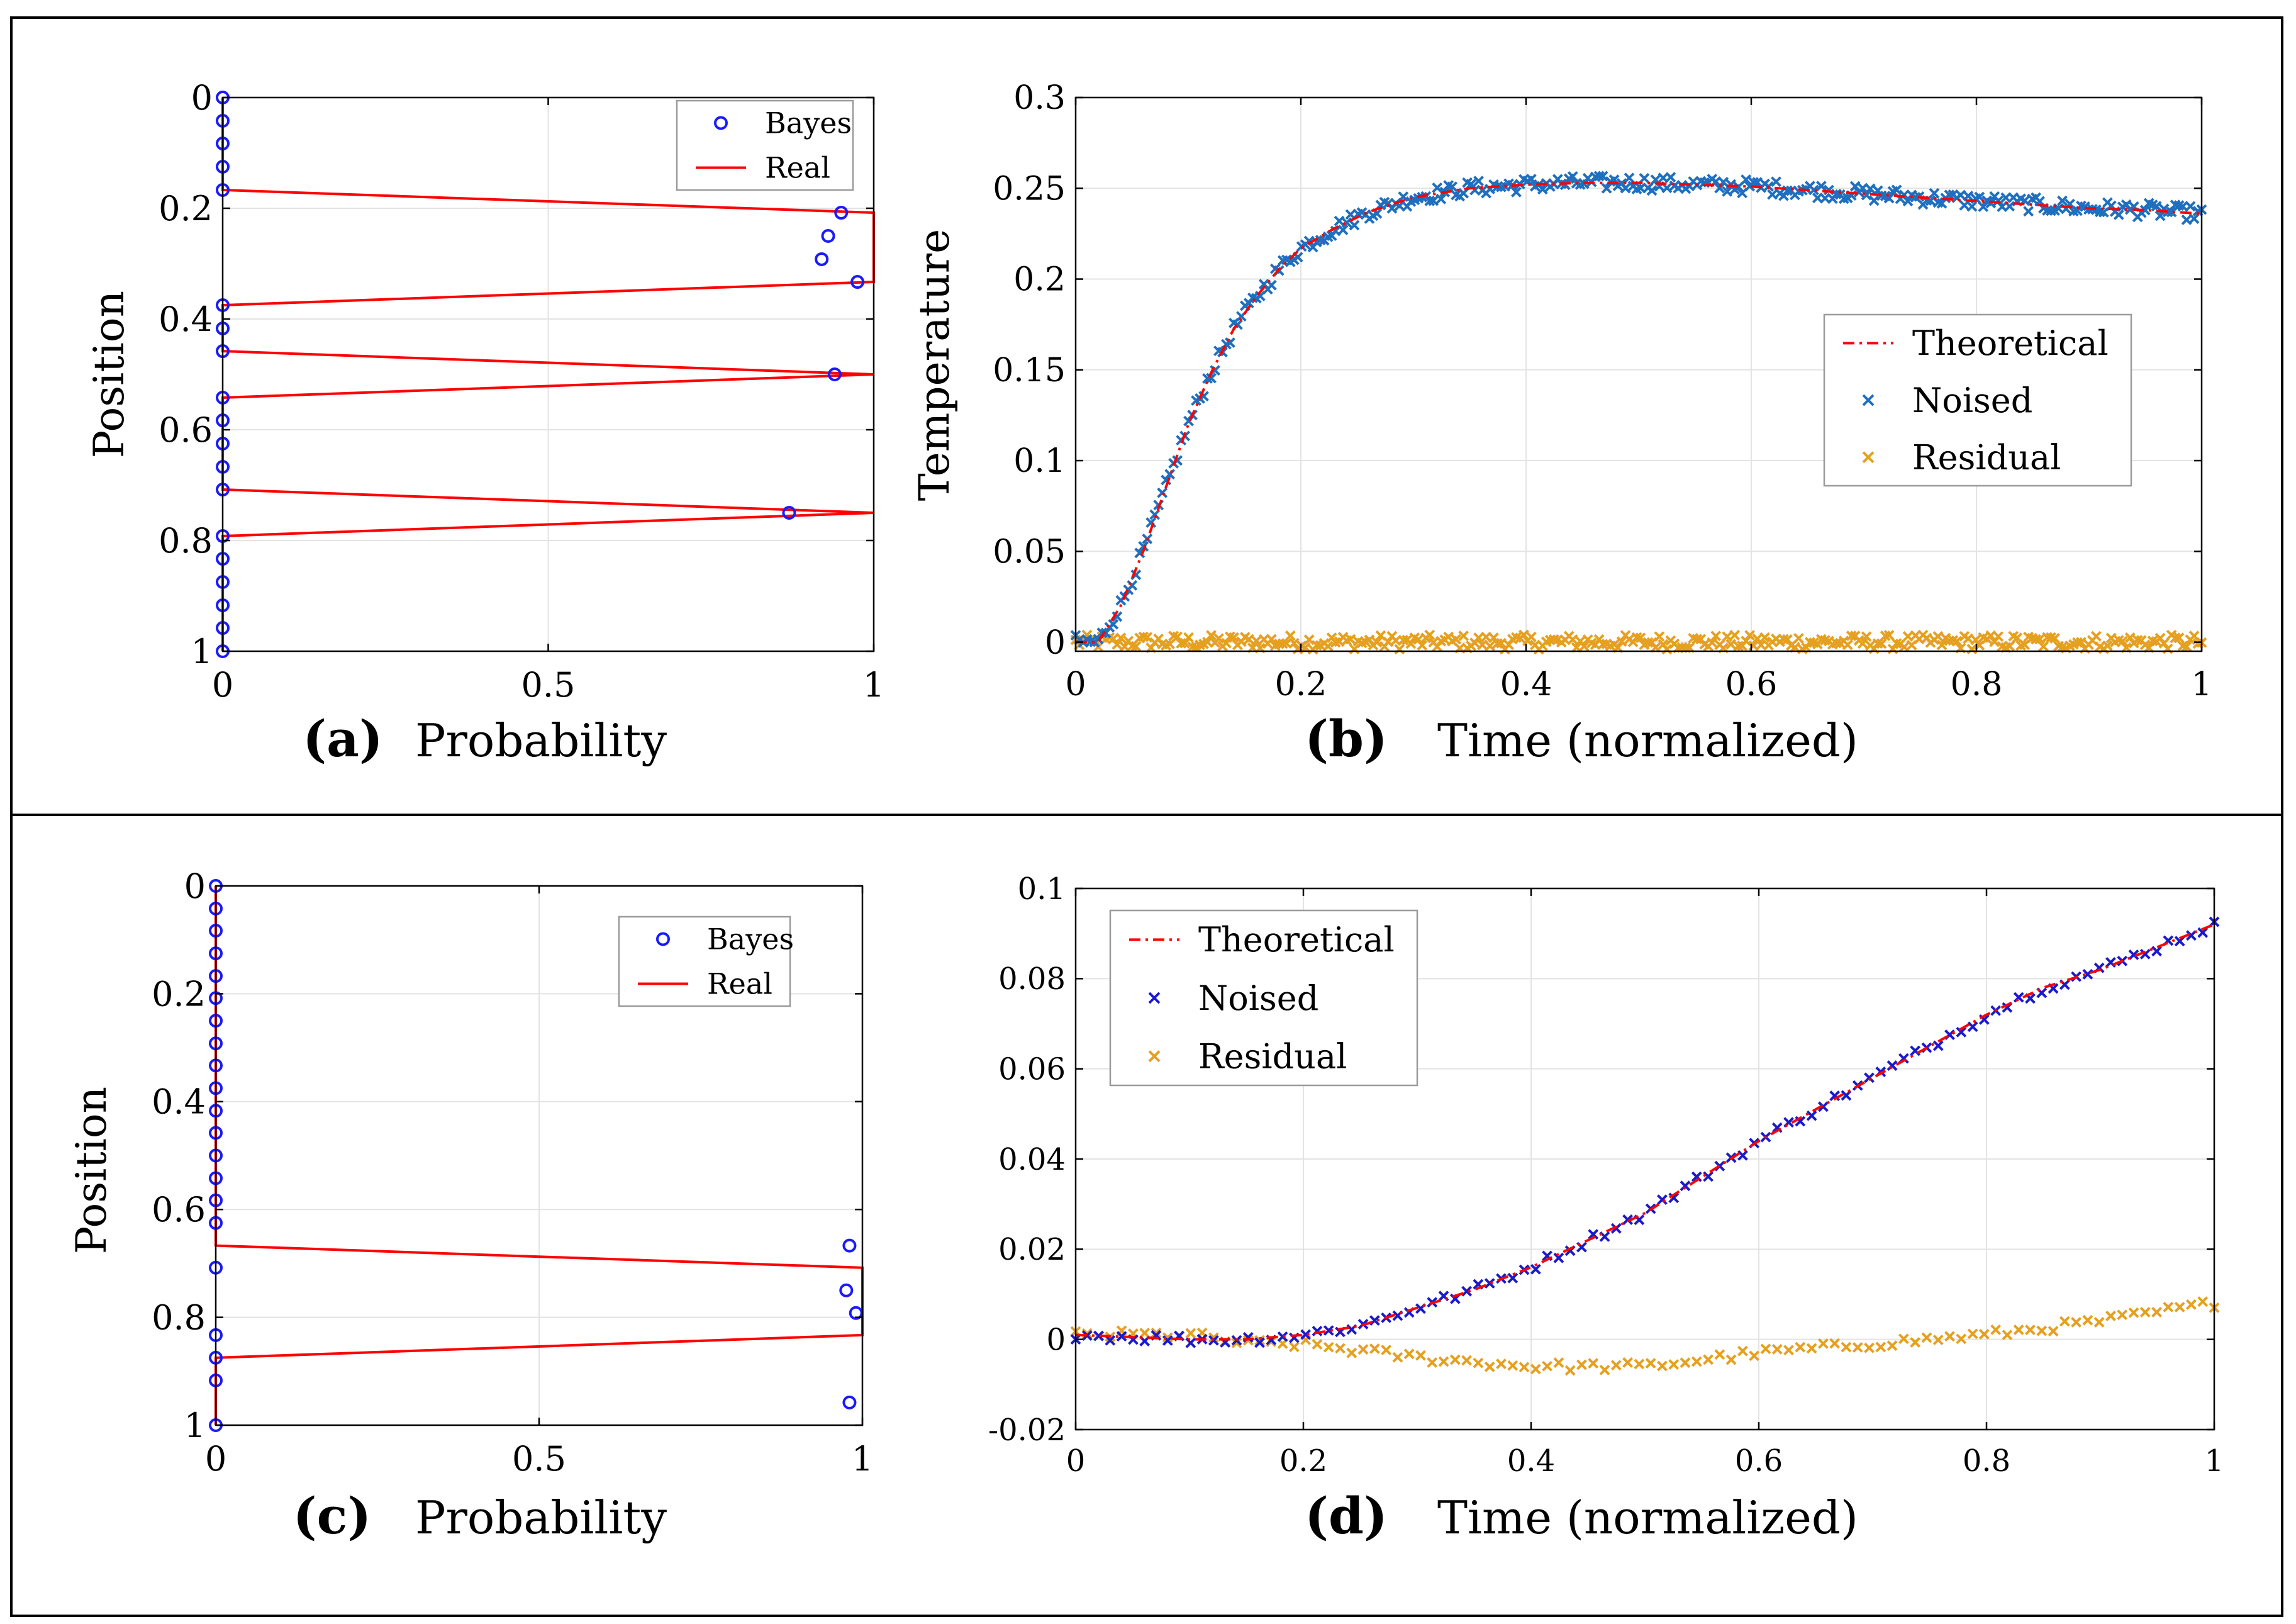 The width and height of the screenshot is (2296, 1624). Describe the element at coordinates (179, 1318) in the screenshot. I see `y-tick-label: 0.8` at that location.